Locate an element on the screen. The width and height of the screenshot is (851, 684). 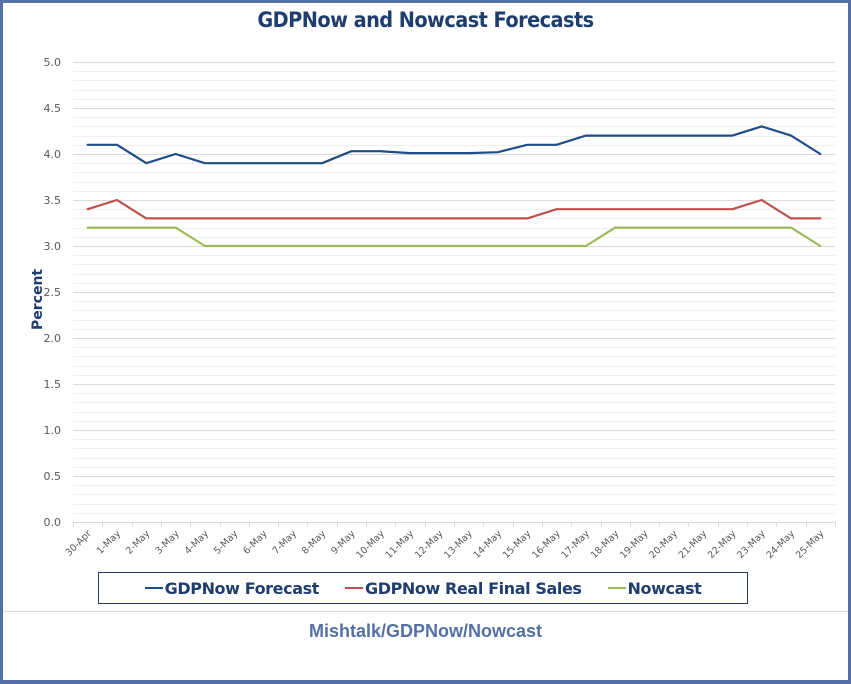
x-tick-label: 19-May is located at coordinates (634, 544).